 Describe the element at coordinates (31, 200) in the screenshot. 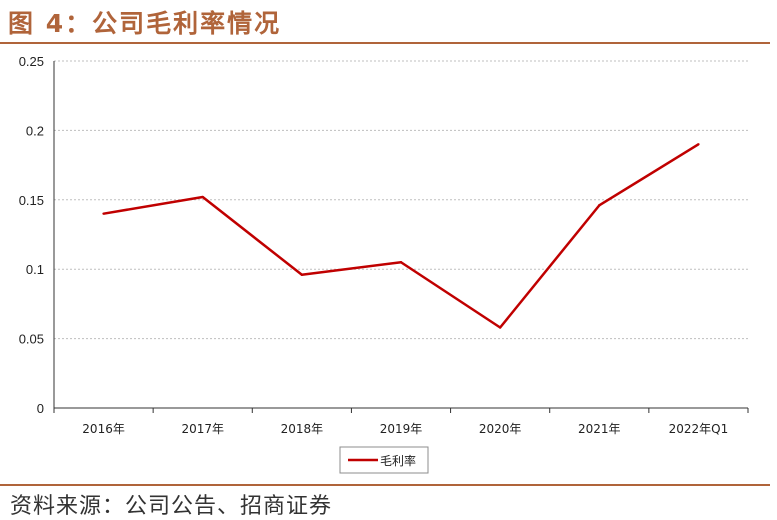

I see `y-tick-label: 0.15` at that location.